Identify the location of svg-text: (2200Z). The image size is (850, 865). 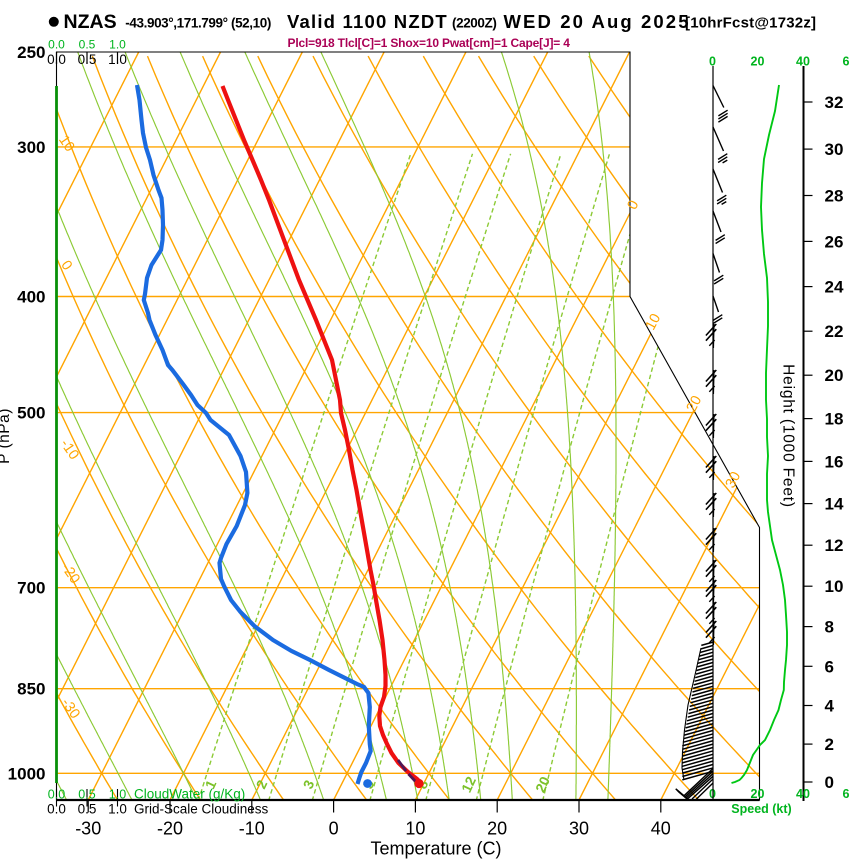
(474, 23).